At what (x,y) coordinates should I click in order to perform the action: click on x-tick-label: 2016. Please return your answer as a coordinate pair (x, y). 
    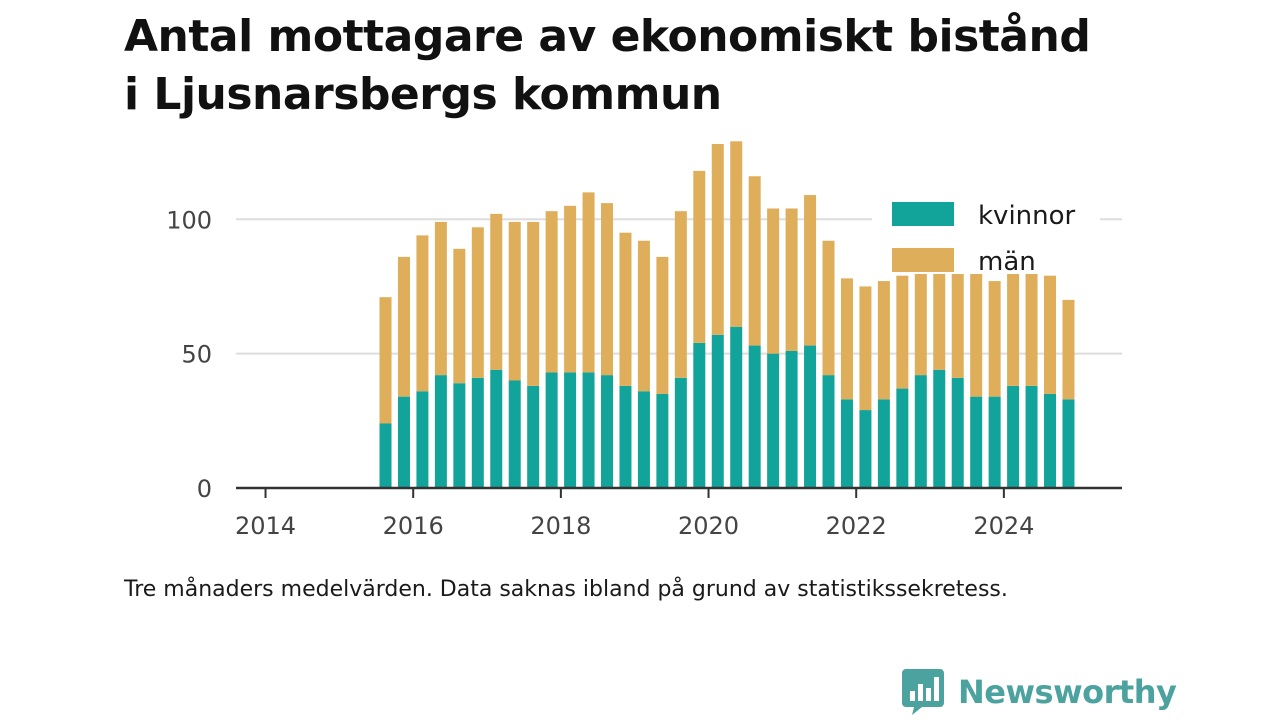
    Looking at the image, I should click on (413, 526).